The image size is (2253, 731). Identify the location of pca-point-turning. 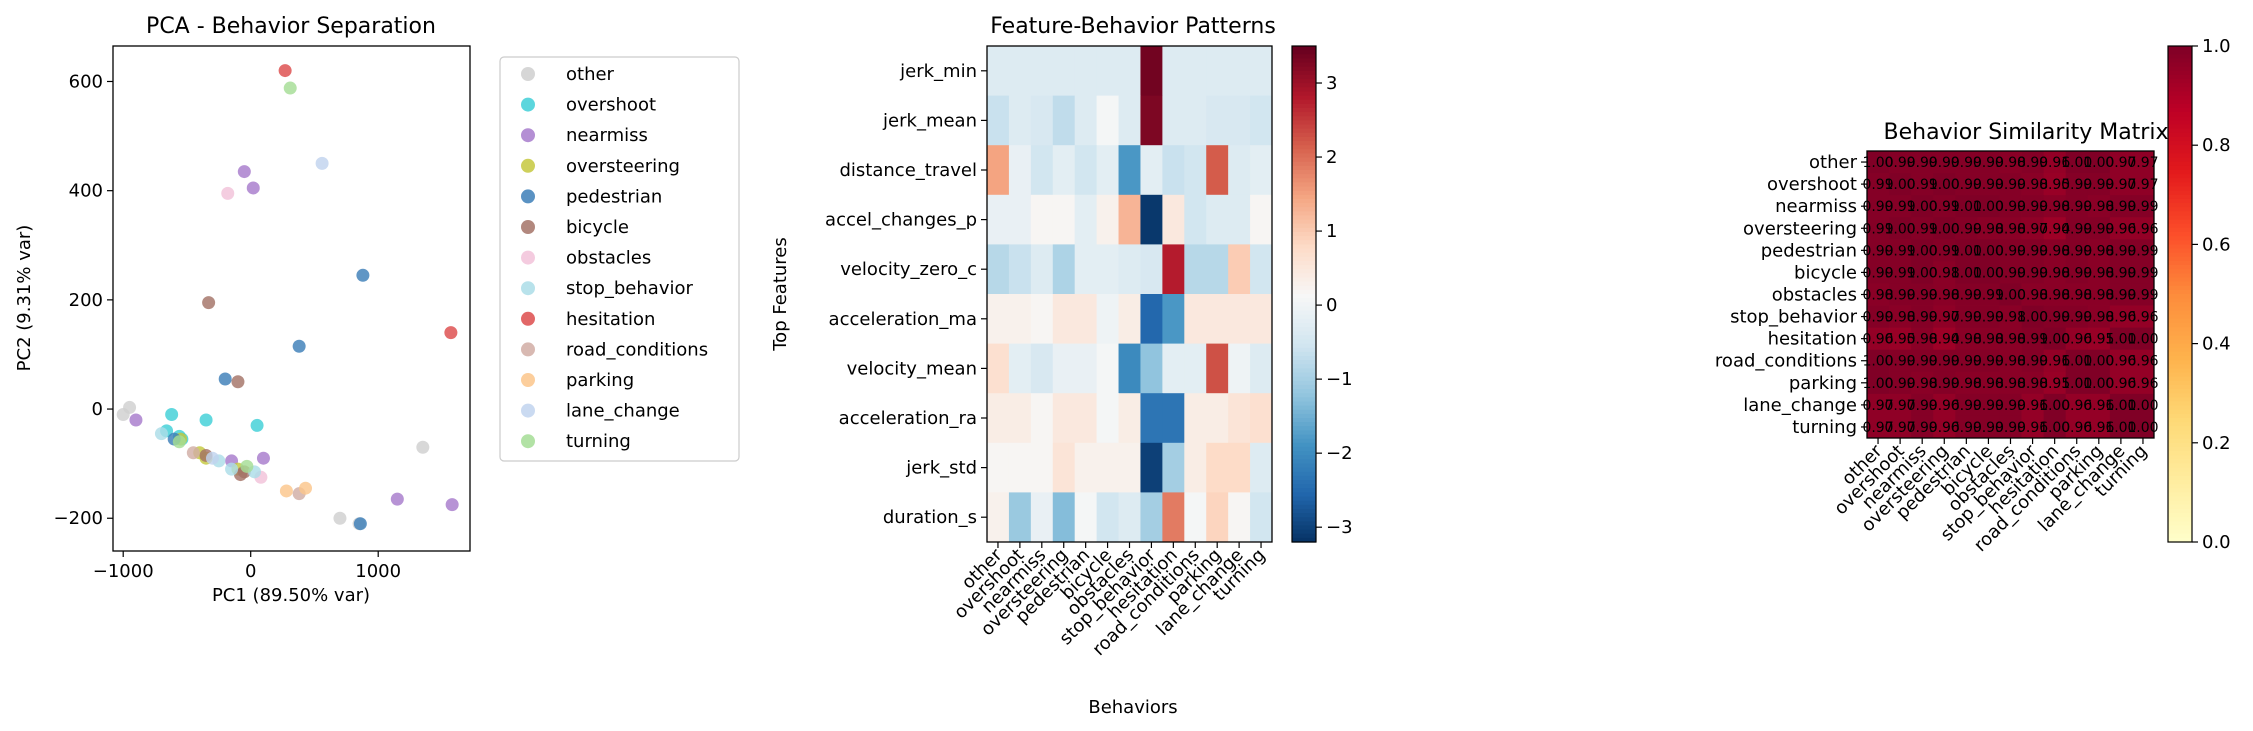
(247, 466).